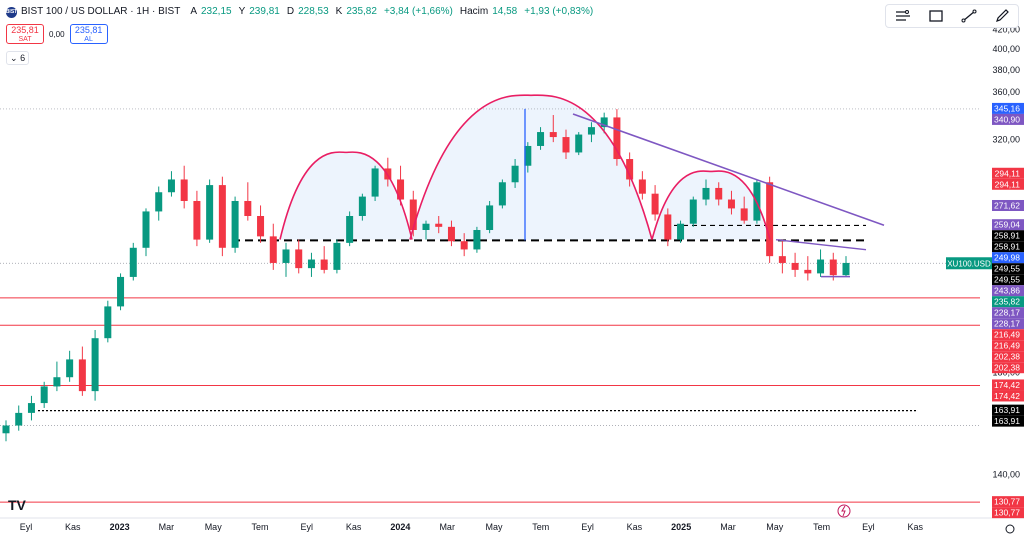  What do you see at coordinates (361, 11) in the screenshot?
I see `close-value: 235,82` at bounding box center [361, 11].